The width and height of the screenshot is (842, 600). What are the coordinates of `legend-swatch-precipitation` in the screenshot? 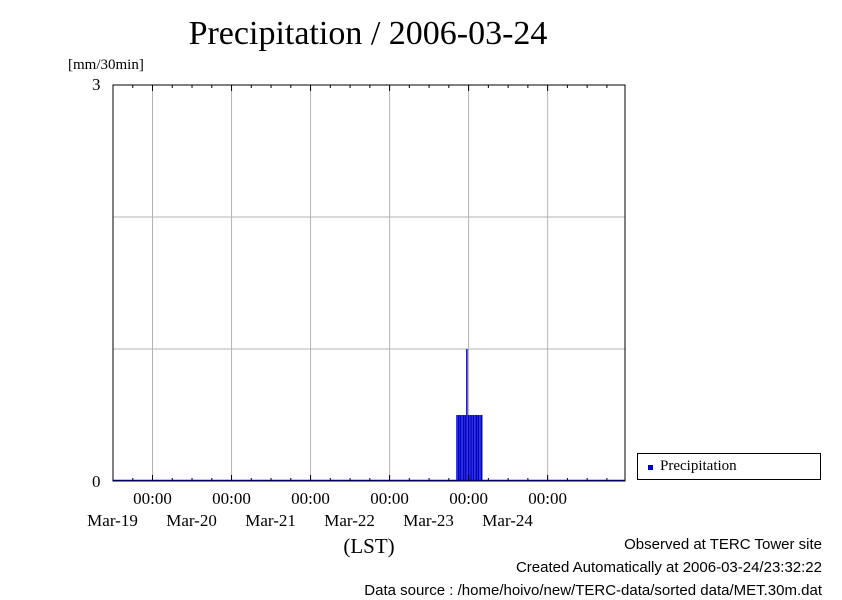 It's located at (650, 467).